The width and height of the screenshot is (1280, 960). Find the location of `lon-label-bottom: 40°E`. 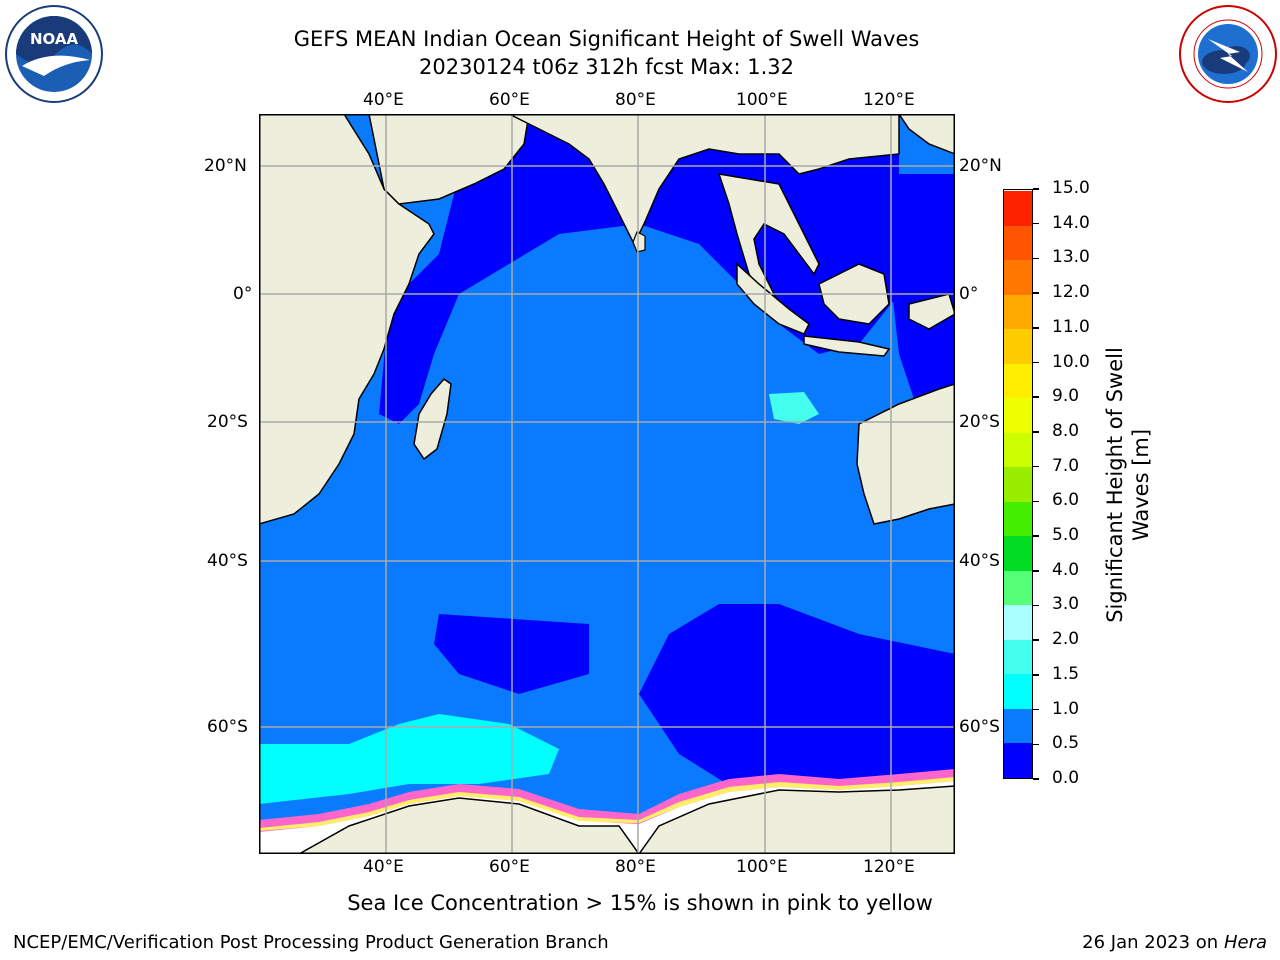

lon-label-bottom: 40°E is located at coordinates (383, 867).